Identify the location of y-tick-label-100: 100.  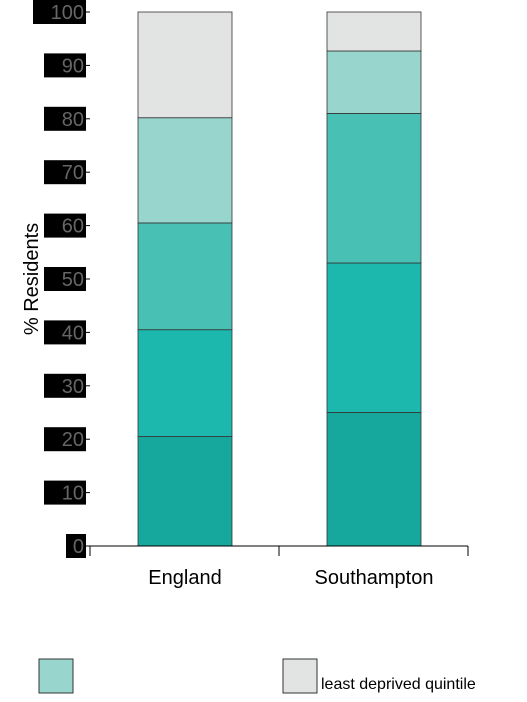
(67, 13).